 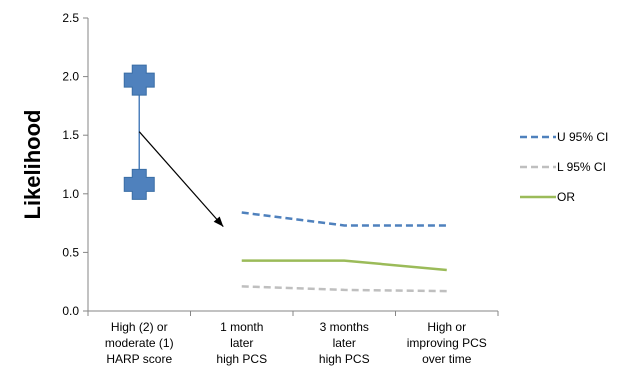 What do you see at coordinates (70, 194) in the screenshot?
I see `y-tick-label: 1.0` at bounding box center [70, 194].